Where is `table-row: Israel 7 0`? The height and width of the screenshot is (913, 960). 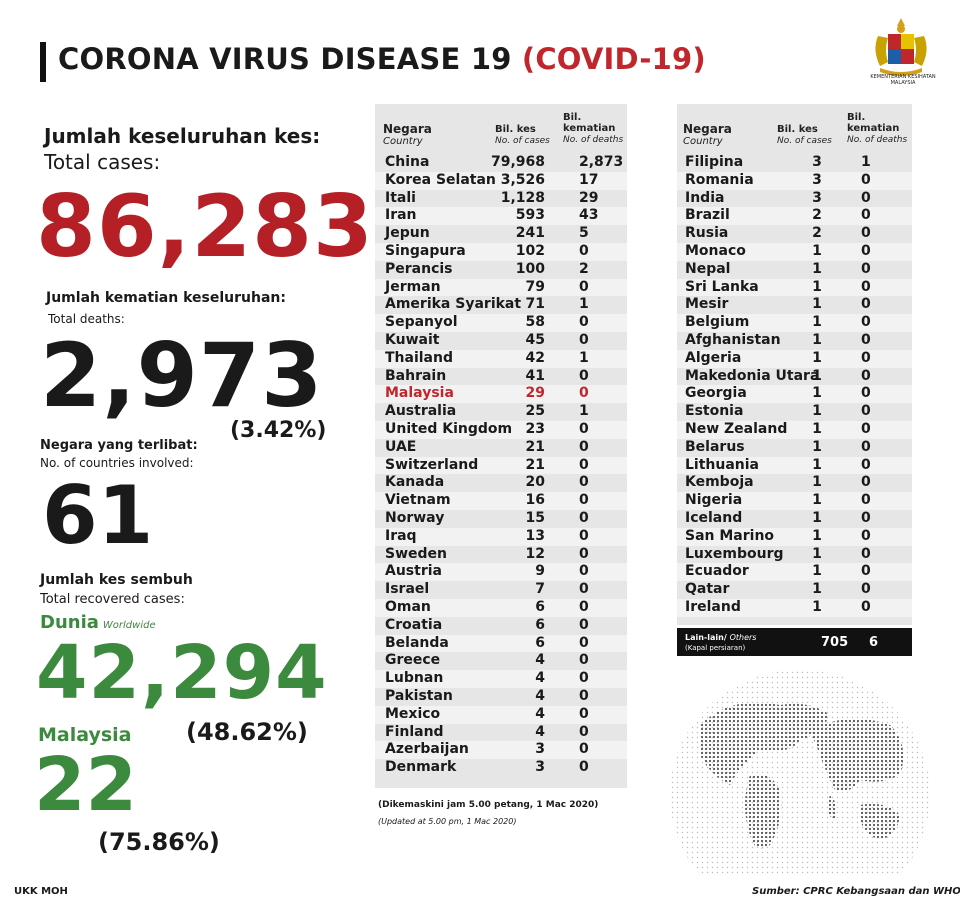 table-row: Israel 7 0 is located at coordinates (501, 590).